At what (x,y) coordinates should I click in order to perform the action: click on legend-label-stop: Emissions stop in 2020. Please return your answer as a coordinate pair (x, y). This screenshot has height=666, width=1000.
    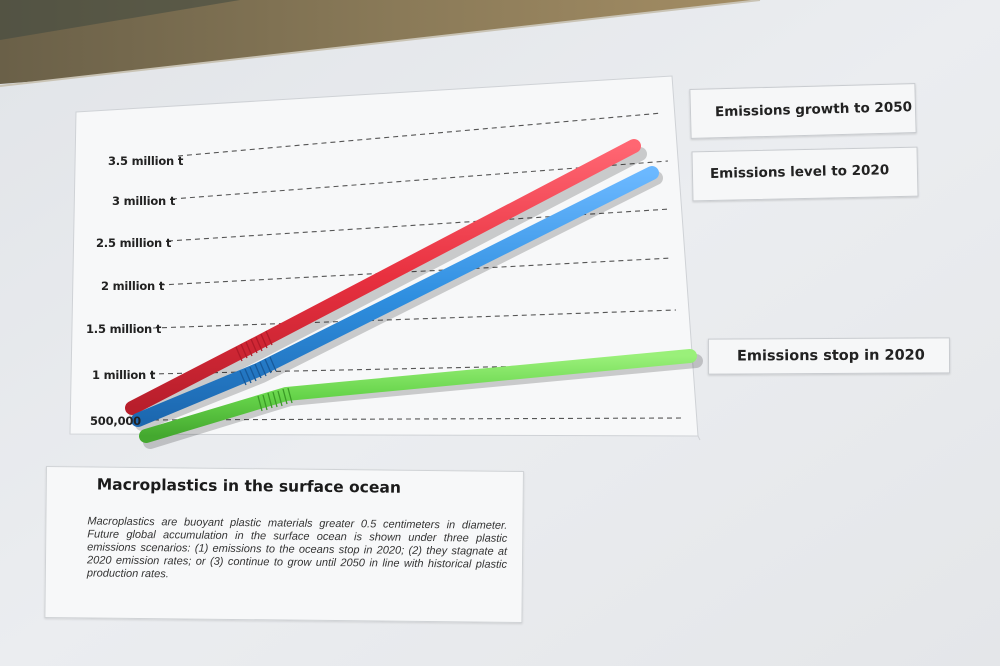
    Looking at the image, I should click on (830, 356).